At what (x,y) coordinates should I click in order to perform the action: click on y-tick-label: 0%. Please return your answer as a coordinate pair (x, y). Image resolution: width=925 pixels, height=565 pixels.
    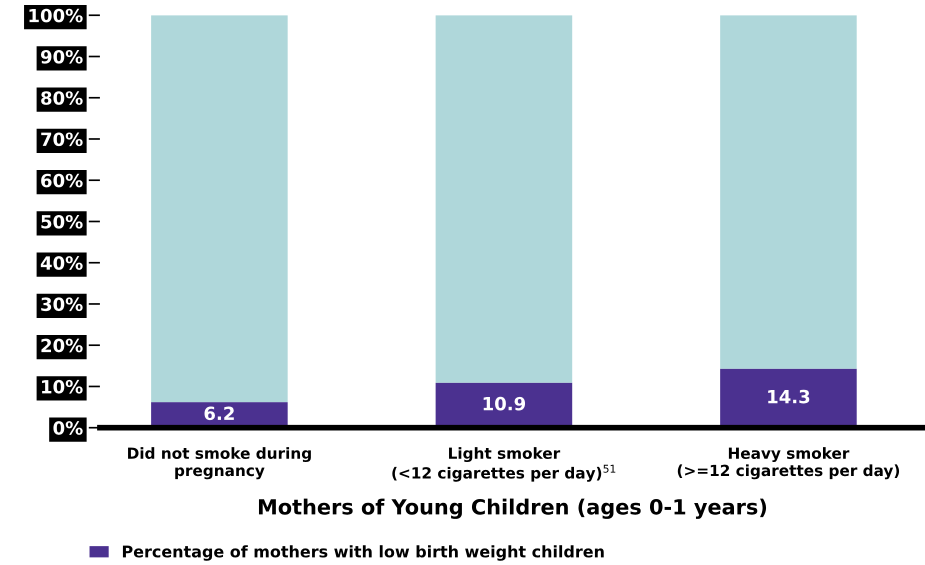
    Looking at the image, I should click on (68, 428).